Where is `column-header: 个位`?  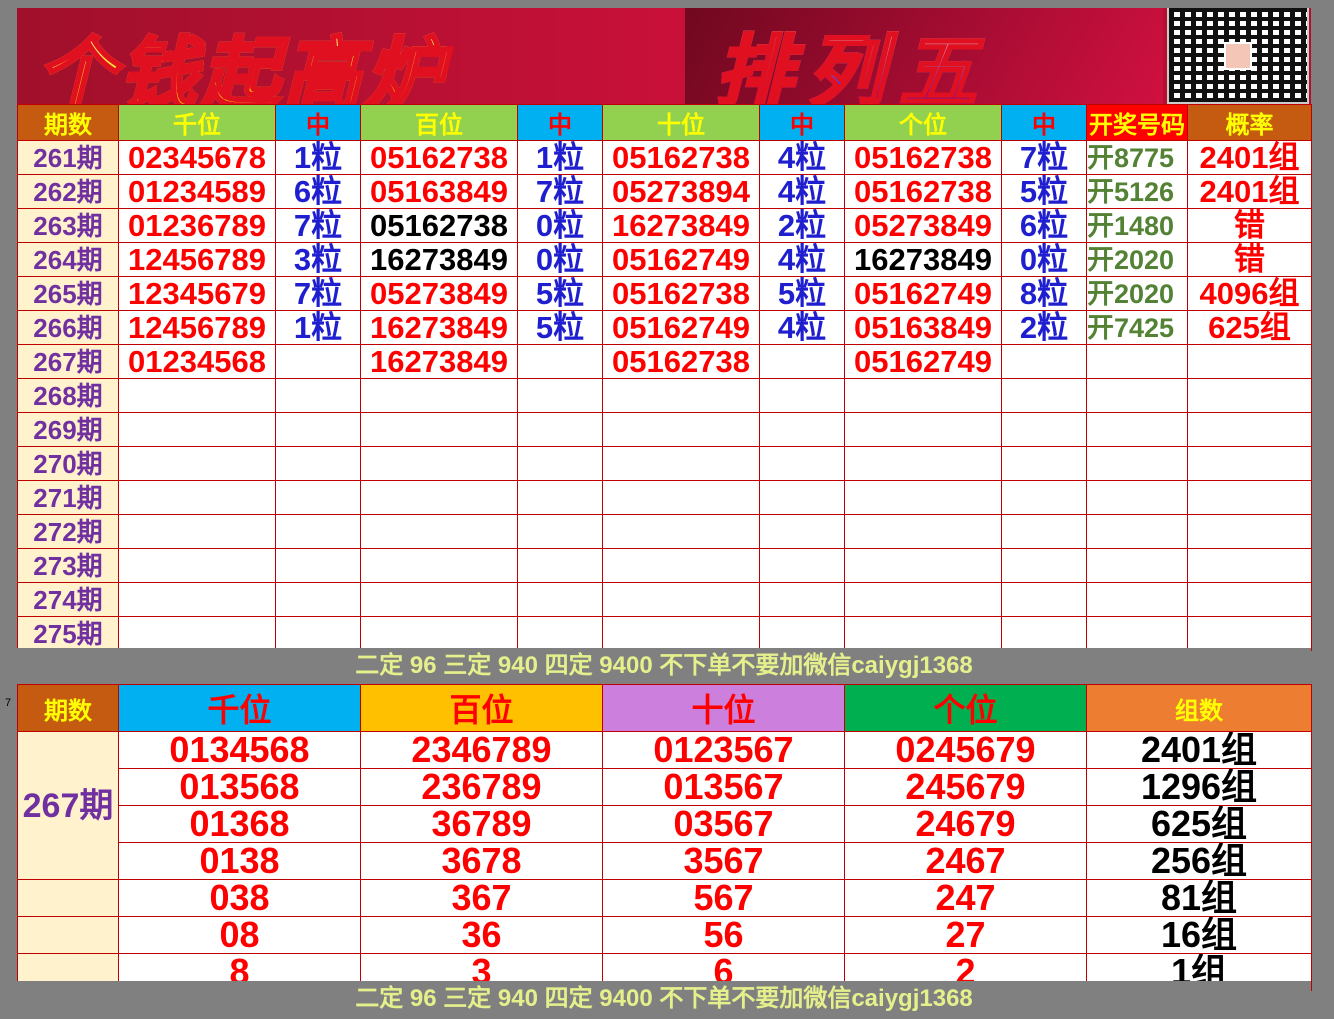
column-header: 个位 is located at coordinates (965, 708).